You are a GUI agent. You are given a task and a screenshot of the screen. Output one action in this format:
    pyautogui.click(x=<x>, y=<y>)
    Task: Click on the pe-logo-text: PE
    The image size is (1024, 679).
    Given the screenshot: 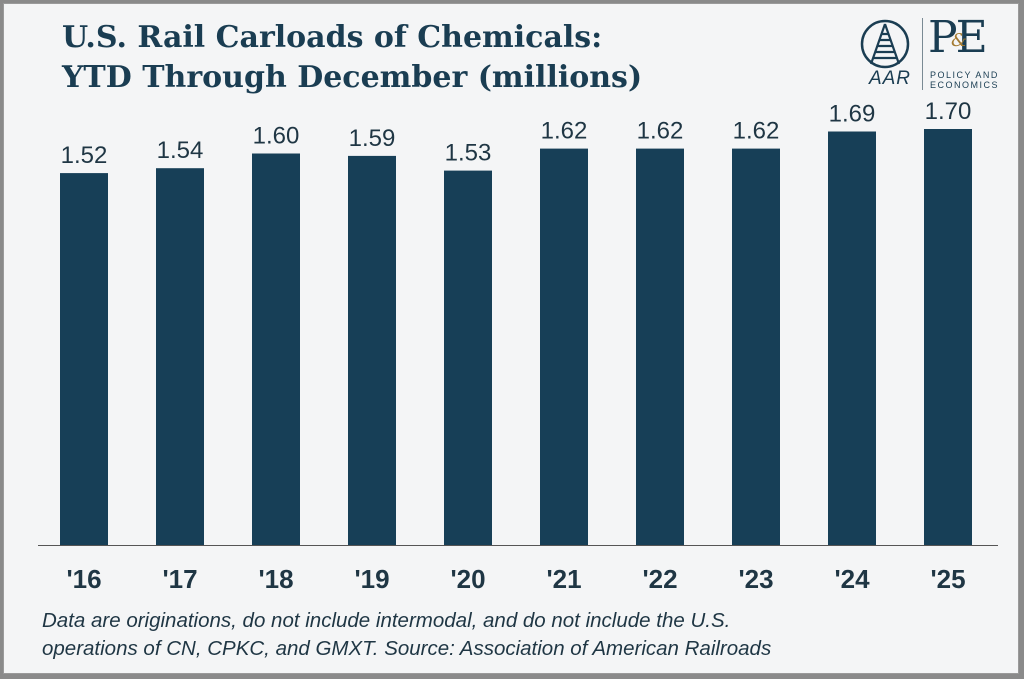 What is the action you would take?
    pyautogui.click(x=958, y=37)
    